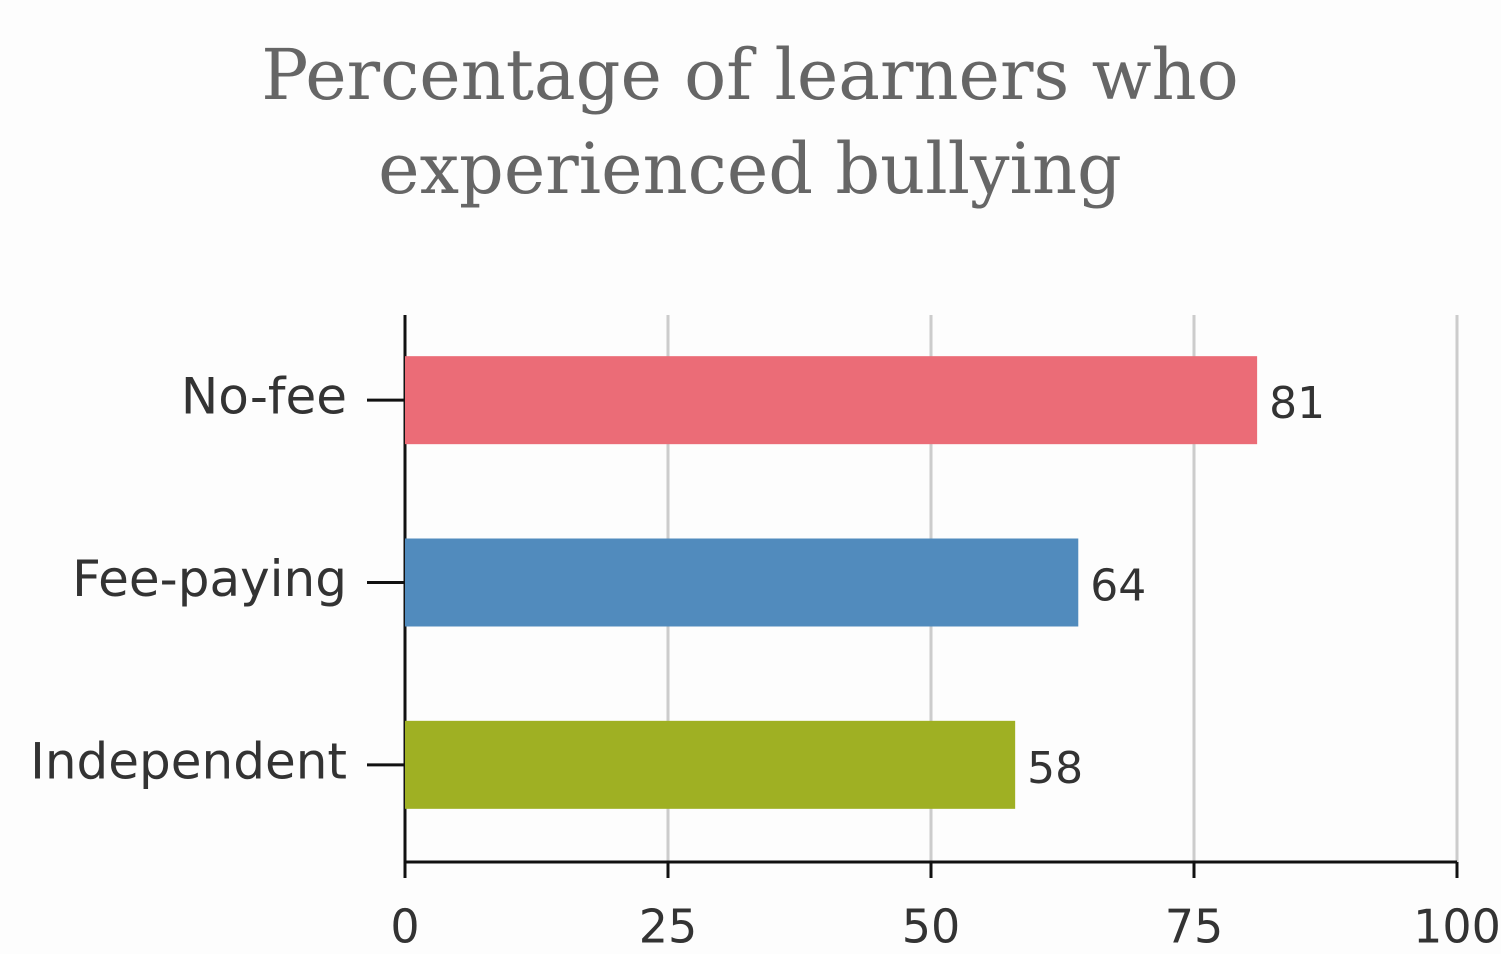  I want to click on x-tick-label: 50, so click(931, 927).